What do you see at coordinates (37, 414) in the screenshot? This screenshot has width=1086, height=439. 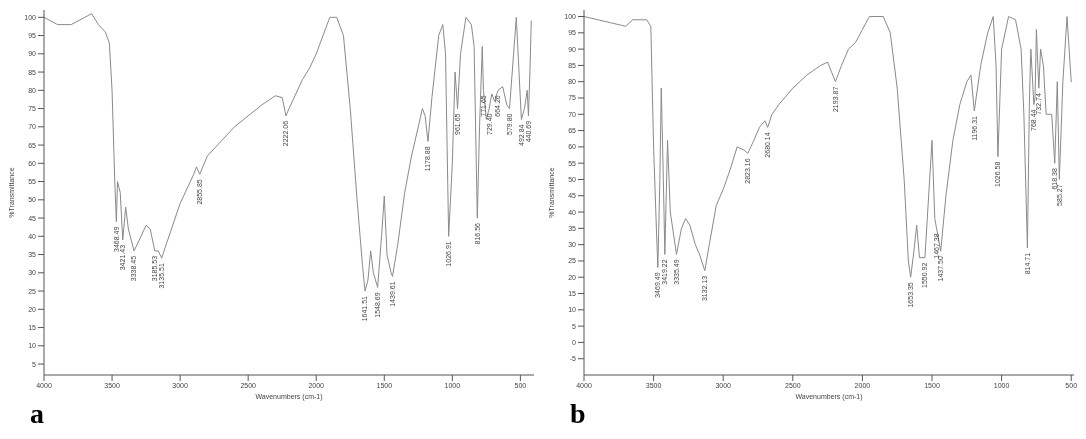 I see `text: a` at bounding box center [37, 414].